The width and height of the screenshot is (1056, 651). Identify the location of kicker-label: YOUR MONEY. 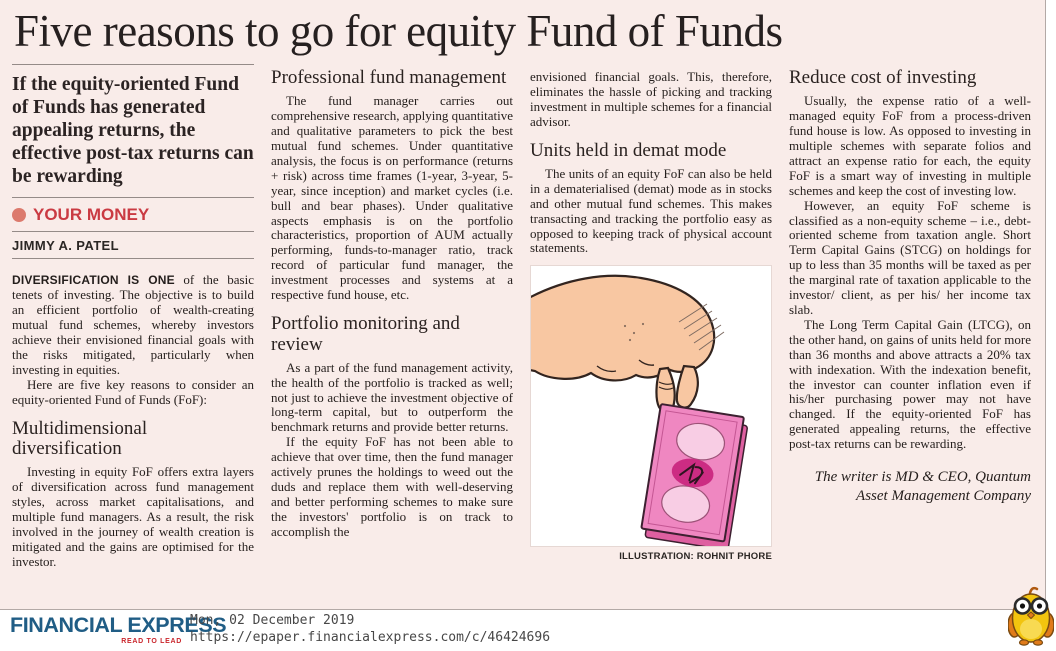
(91, 215).